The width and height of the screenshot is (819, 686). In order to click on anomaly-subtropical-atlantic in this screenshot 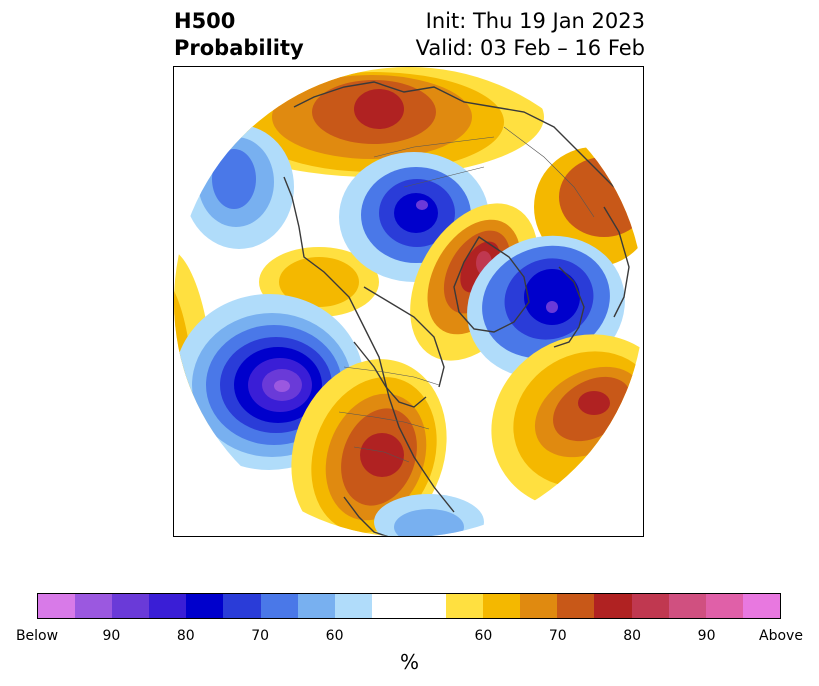, I will do `click(429, 515)`.